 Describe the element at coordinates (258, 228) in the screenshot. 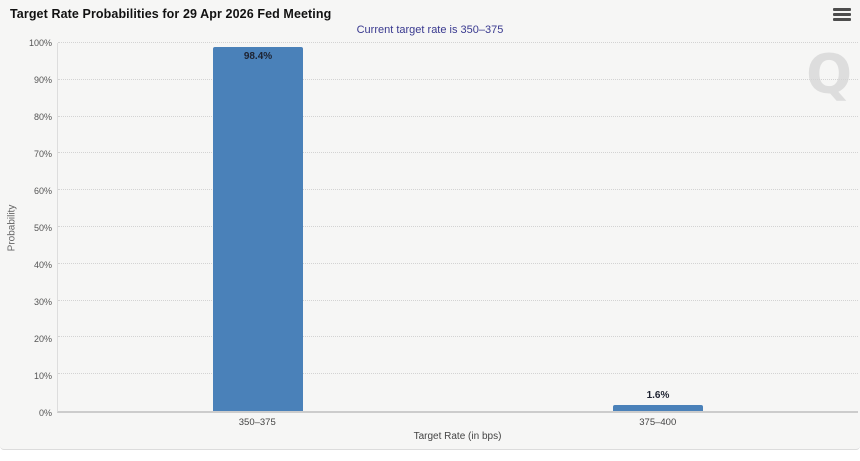

I see `bar-350-375: 98.4%` at that location.